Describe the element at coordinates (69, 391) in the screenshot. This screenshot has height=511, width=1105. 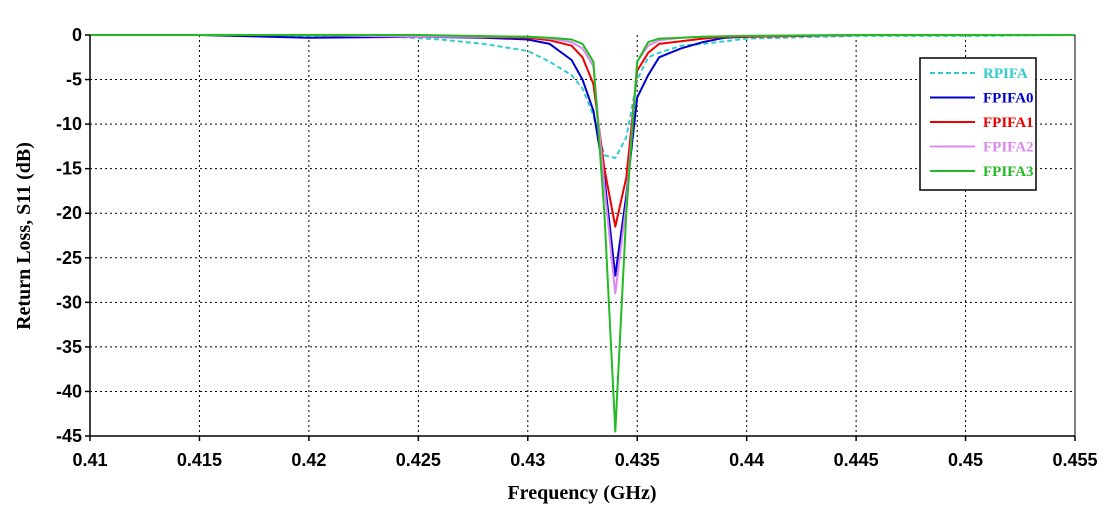
I see `y-tick-label: -40` at that location.